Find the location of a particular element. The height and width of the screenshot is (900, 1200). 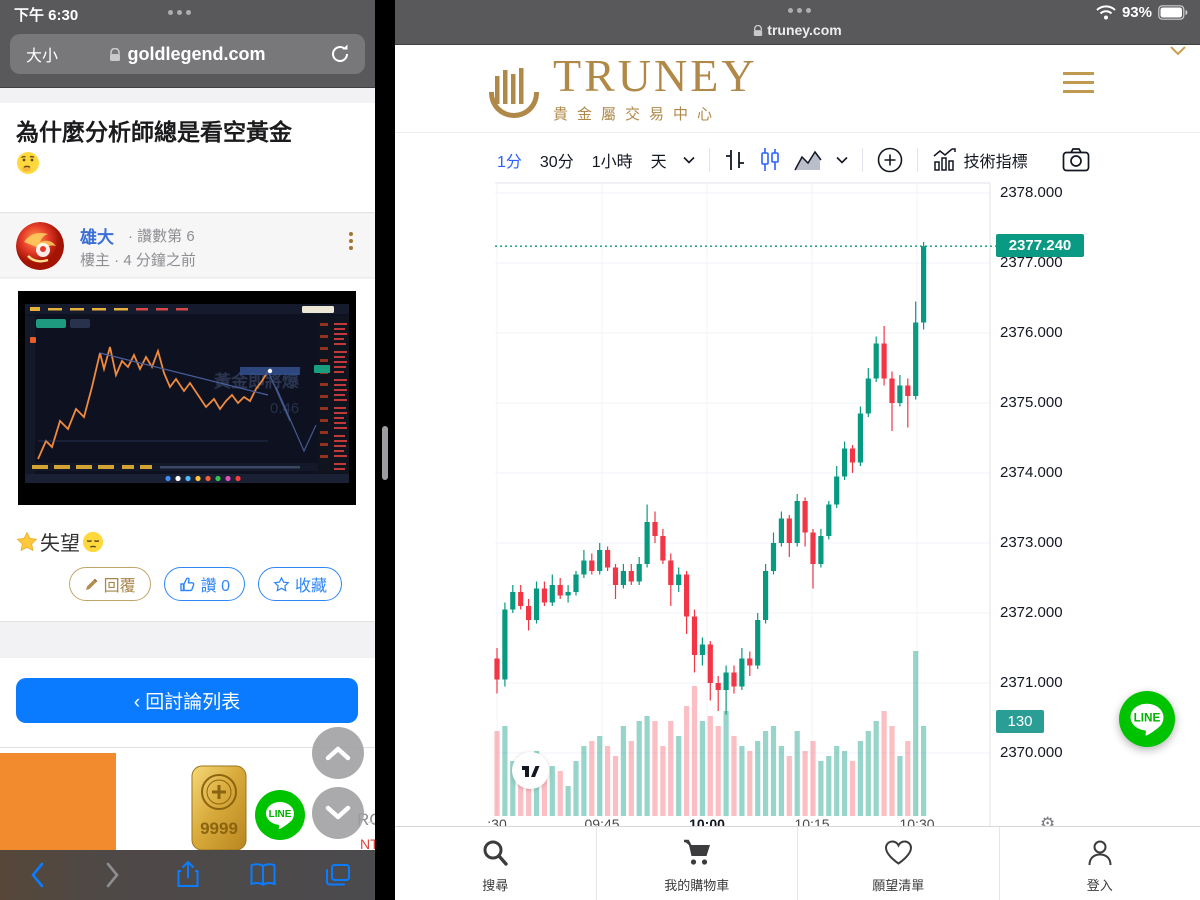

camera-icon is located at coordinates (1076, 160).